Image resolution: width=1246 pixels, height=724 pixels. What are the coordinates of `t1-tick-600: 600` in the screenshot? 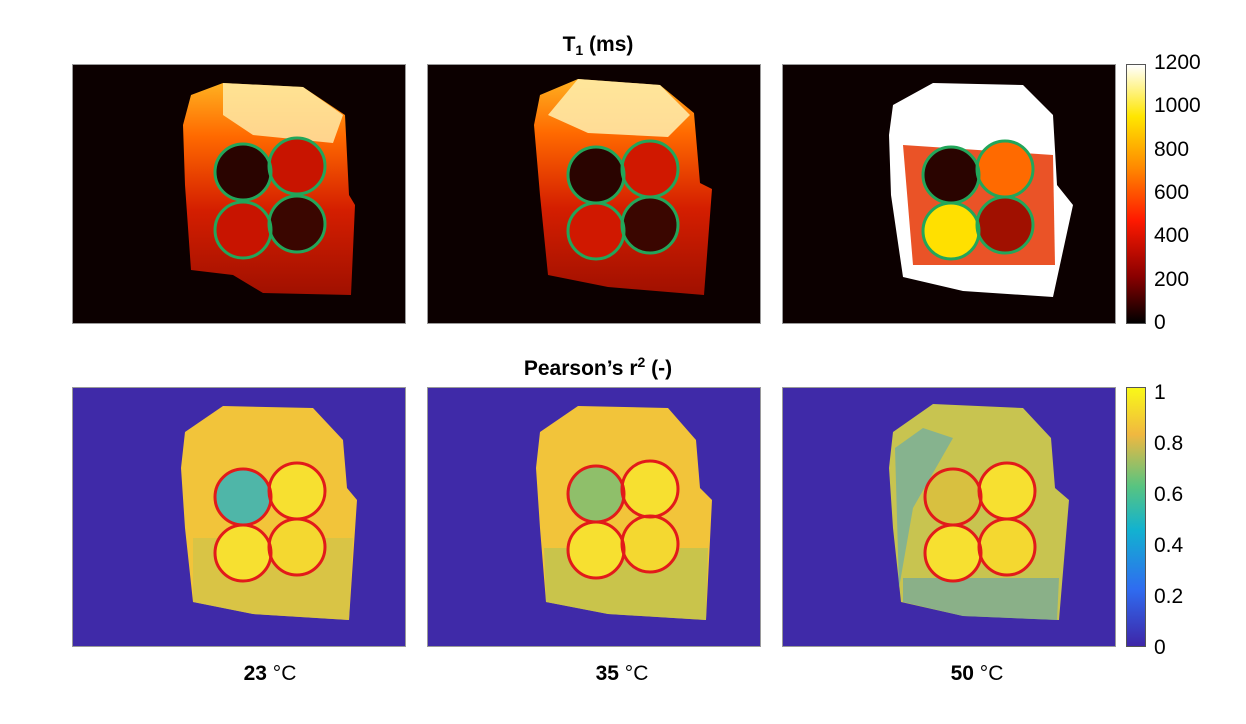 It's located at (1172, 192).